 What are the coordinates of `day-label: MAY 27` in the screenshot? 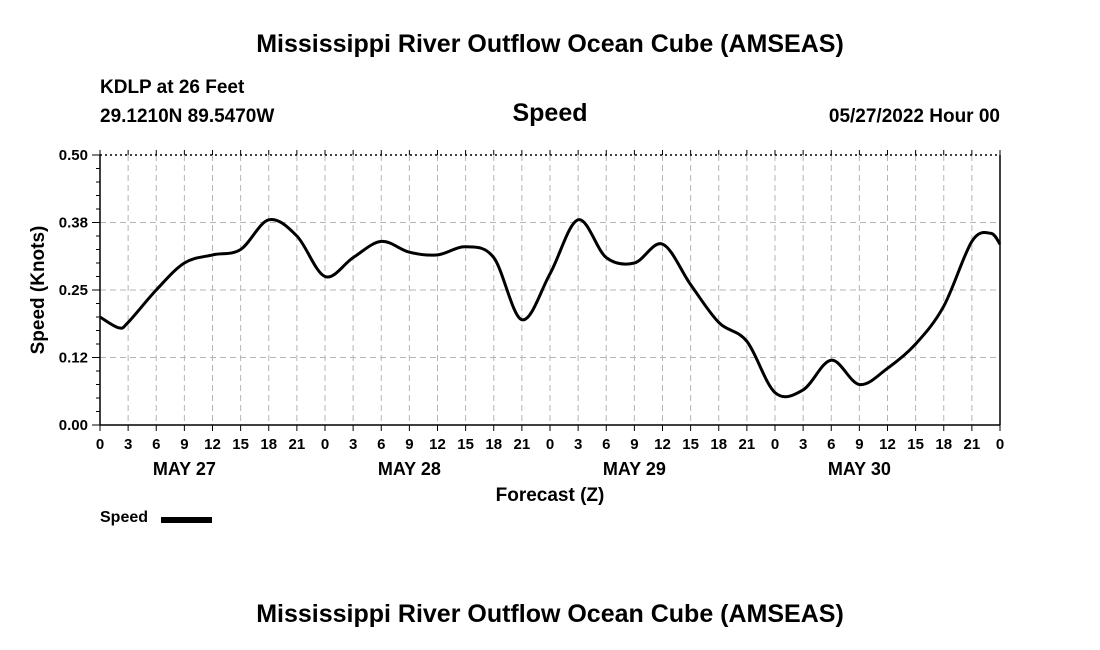 It's located at (184, 469).